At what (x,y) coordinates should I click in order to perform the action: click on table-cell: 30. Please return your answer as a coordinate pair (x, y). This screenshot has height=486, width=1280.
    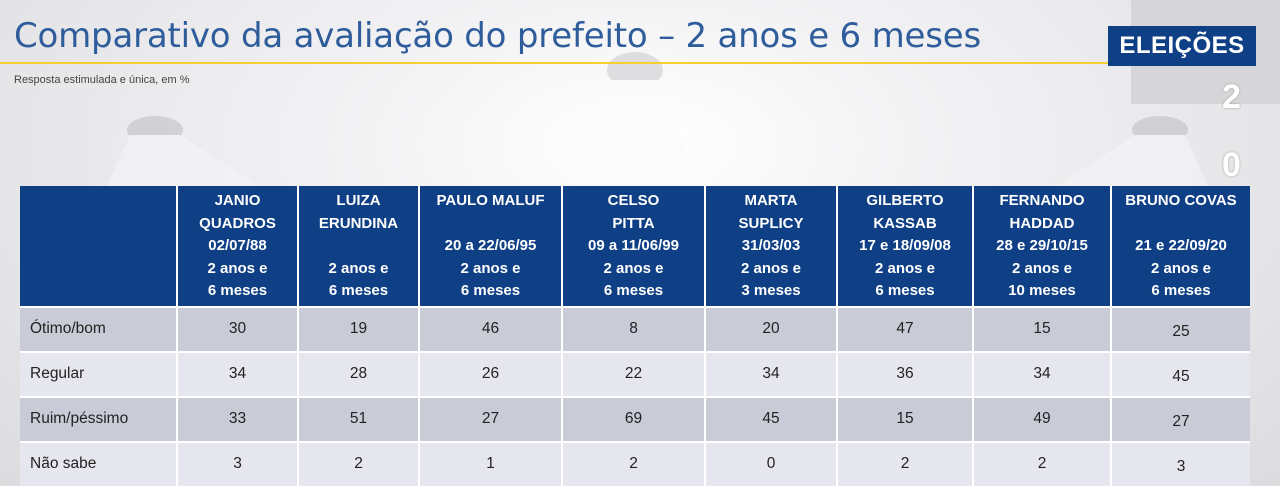
    Looking at the image, I should click on (238, 328).